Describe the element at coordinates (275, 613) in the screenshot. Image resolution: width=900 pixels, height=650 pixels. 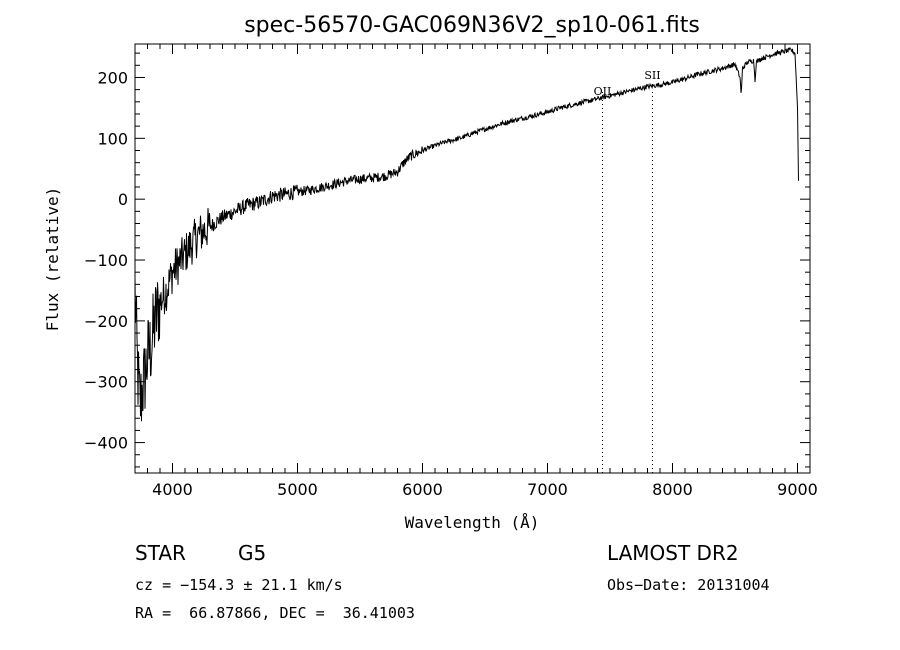
I see `coordinates: RA = 66.87866, DEC = 36.41003` at that location.